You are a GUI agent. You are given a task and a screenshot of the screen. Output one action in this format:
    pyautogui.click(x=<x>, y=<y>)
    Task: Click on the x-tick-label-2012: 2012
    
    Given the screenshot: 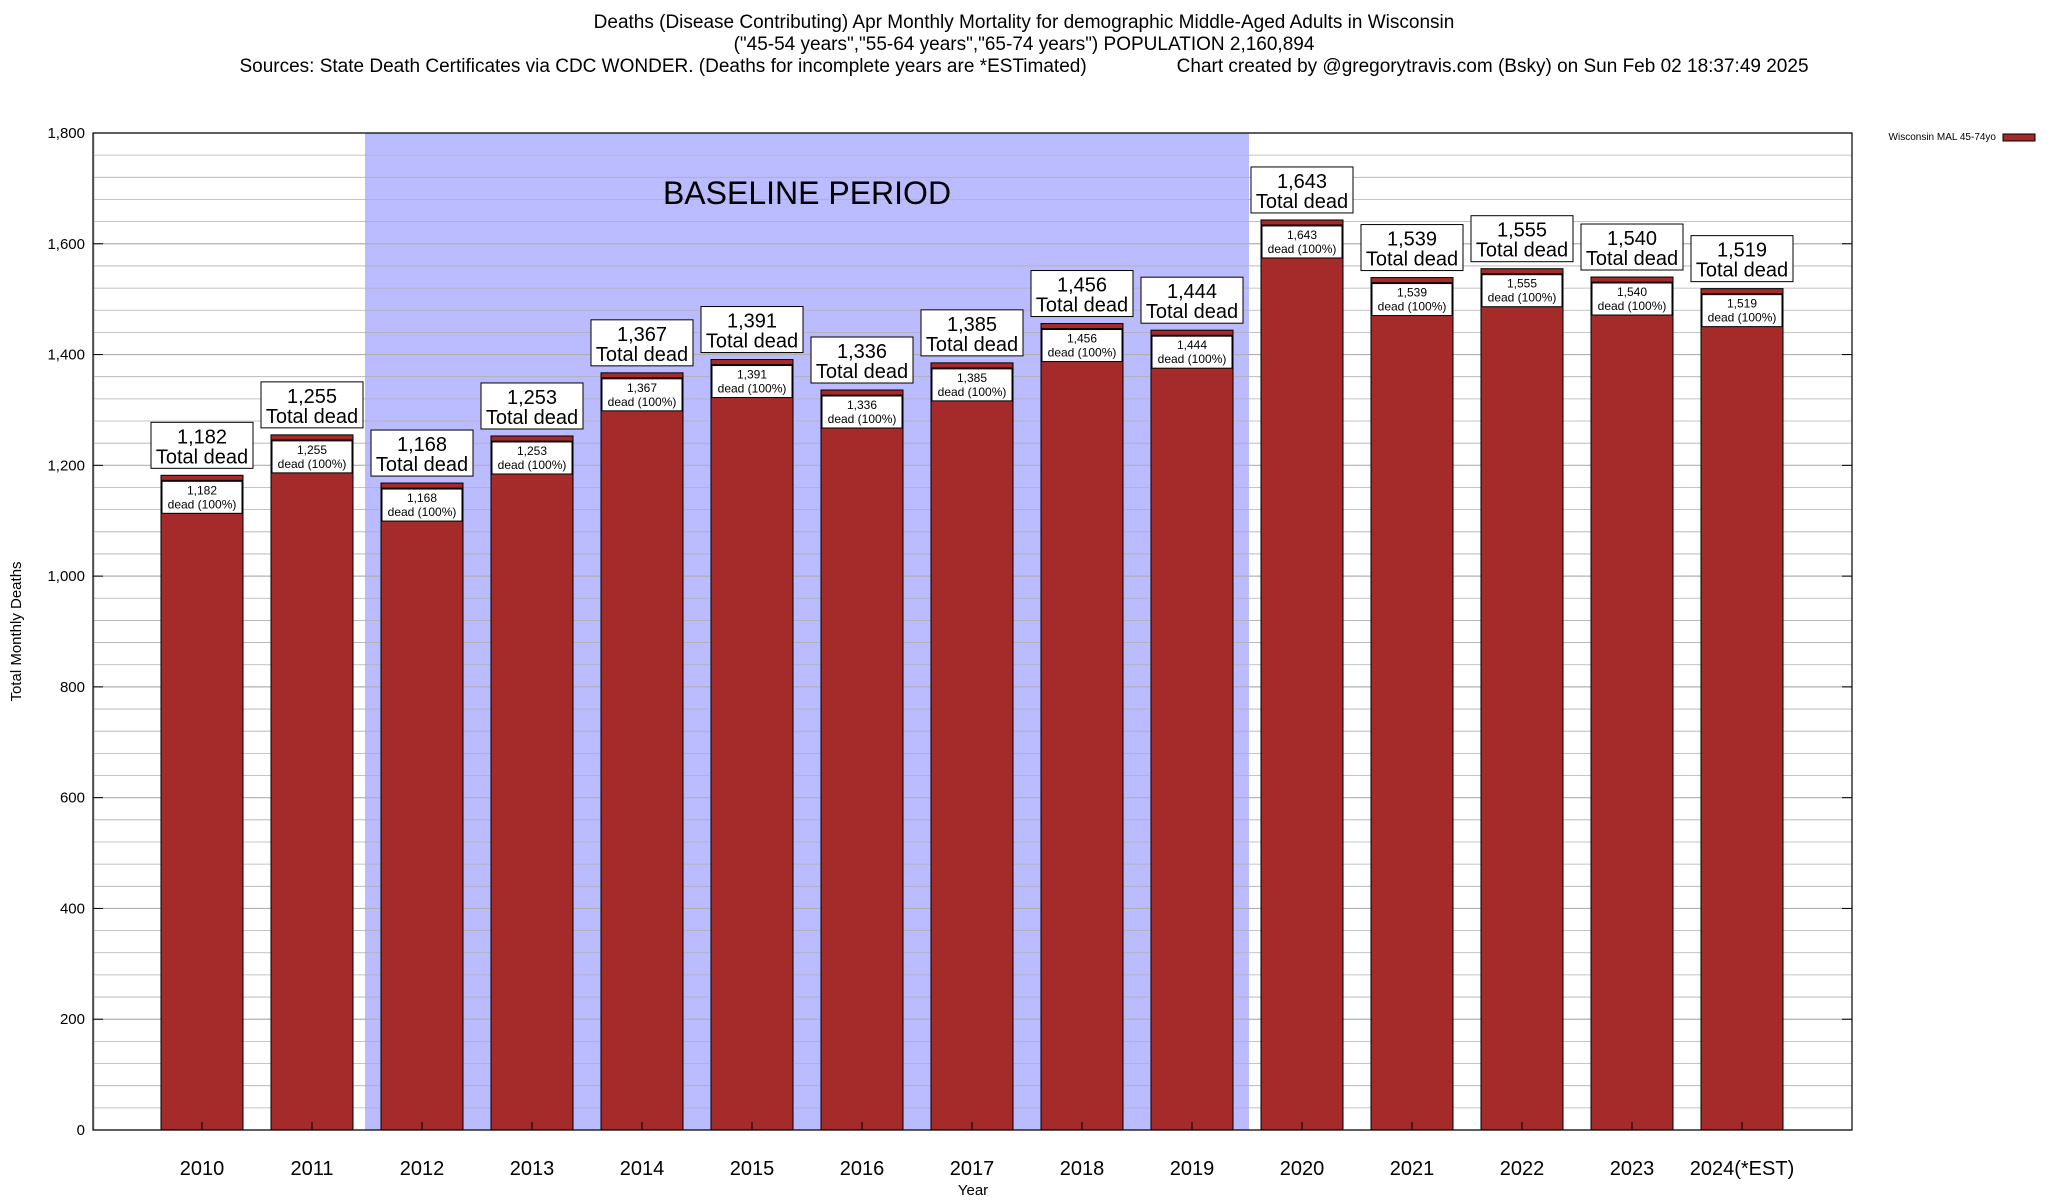 What is the action you would take?
    pyautogui.click(x=422, y=1169)
    